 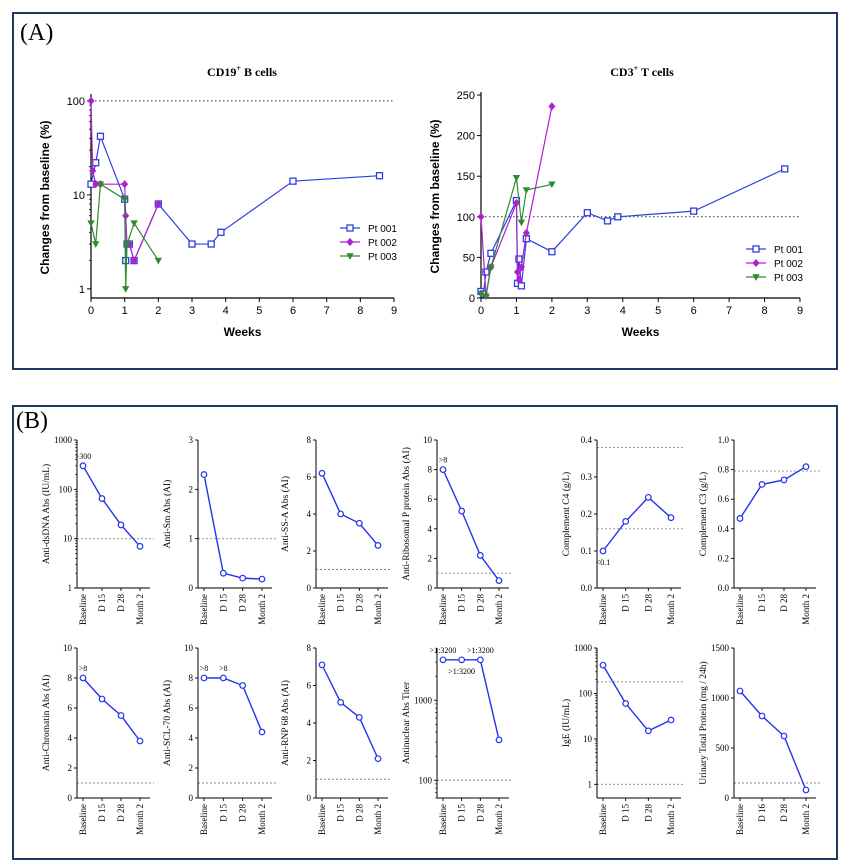 I want to click on x-tick-label: 6, so click(x=694, y=311).